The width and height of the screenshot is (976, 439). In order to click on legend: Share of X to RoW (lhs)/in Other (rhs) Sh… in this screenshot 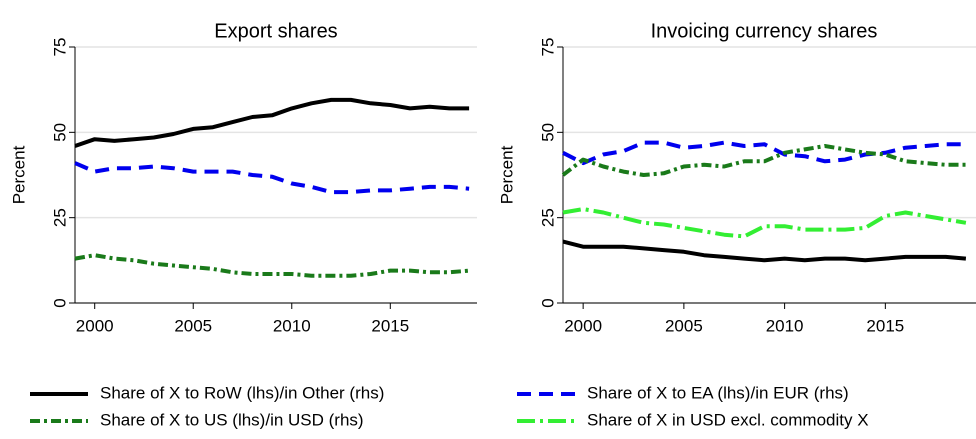, I will do `click(449, 406)`.